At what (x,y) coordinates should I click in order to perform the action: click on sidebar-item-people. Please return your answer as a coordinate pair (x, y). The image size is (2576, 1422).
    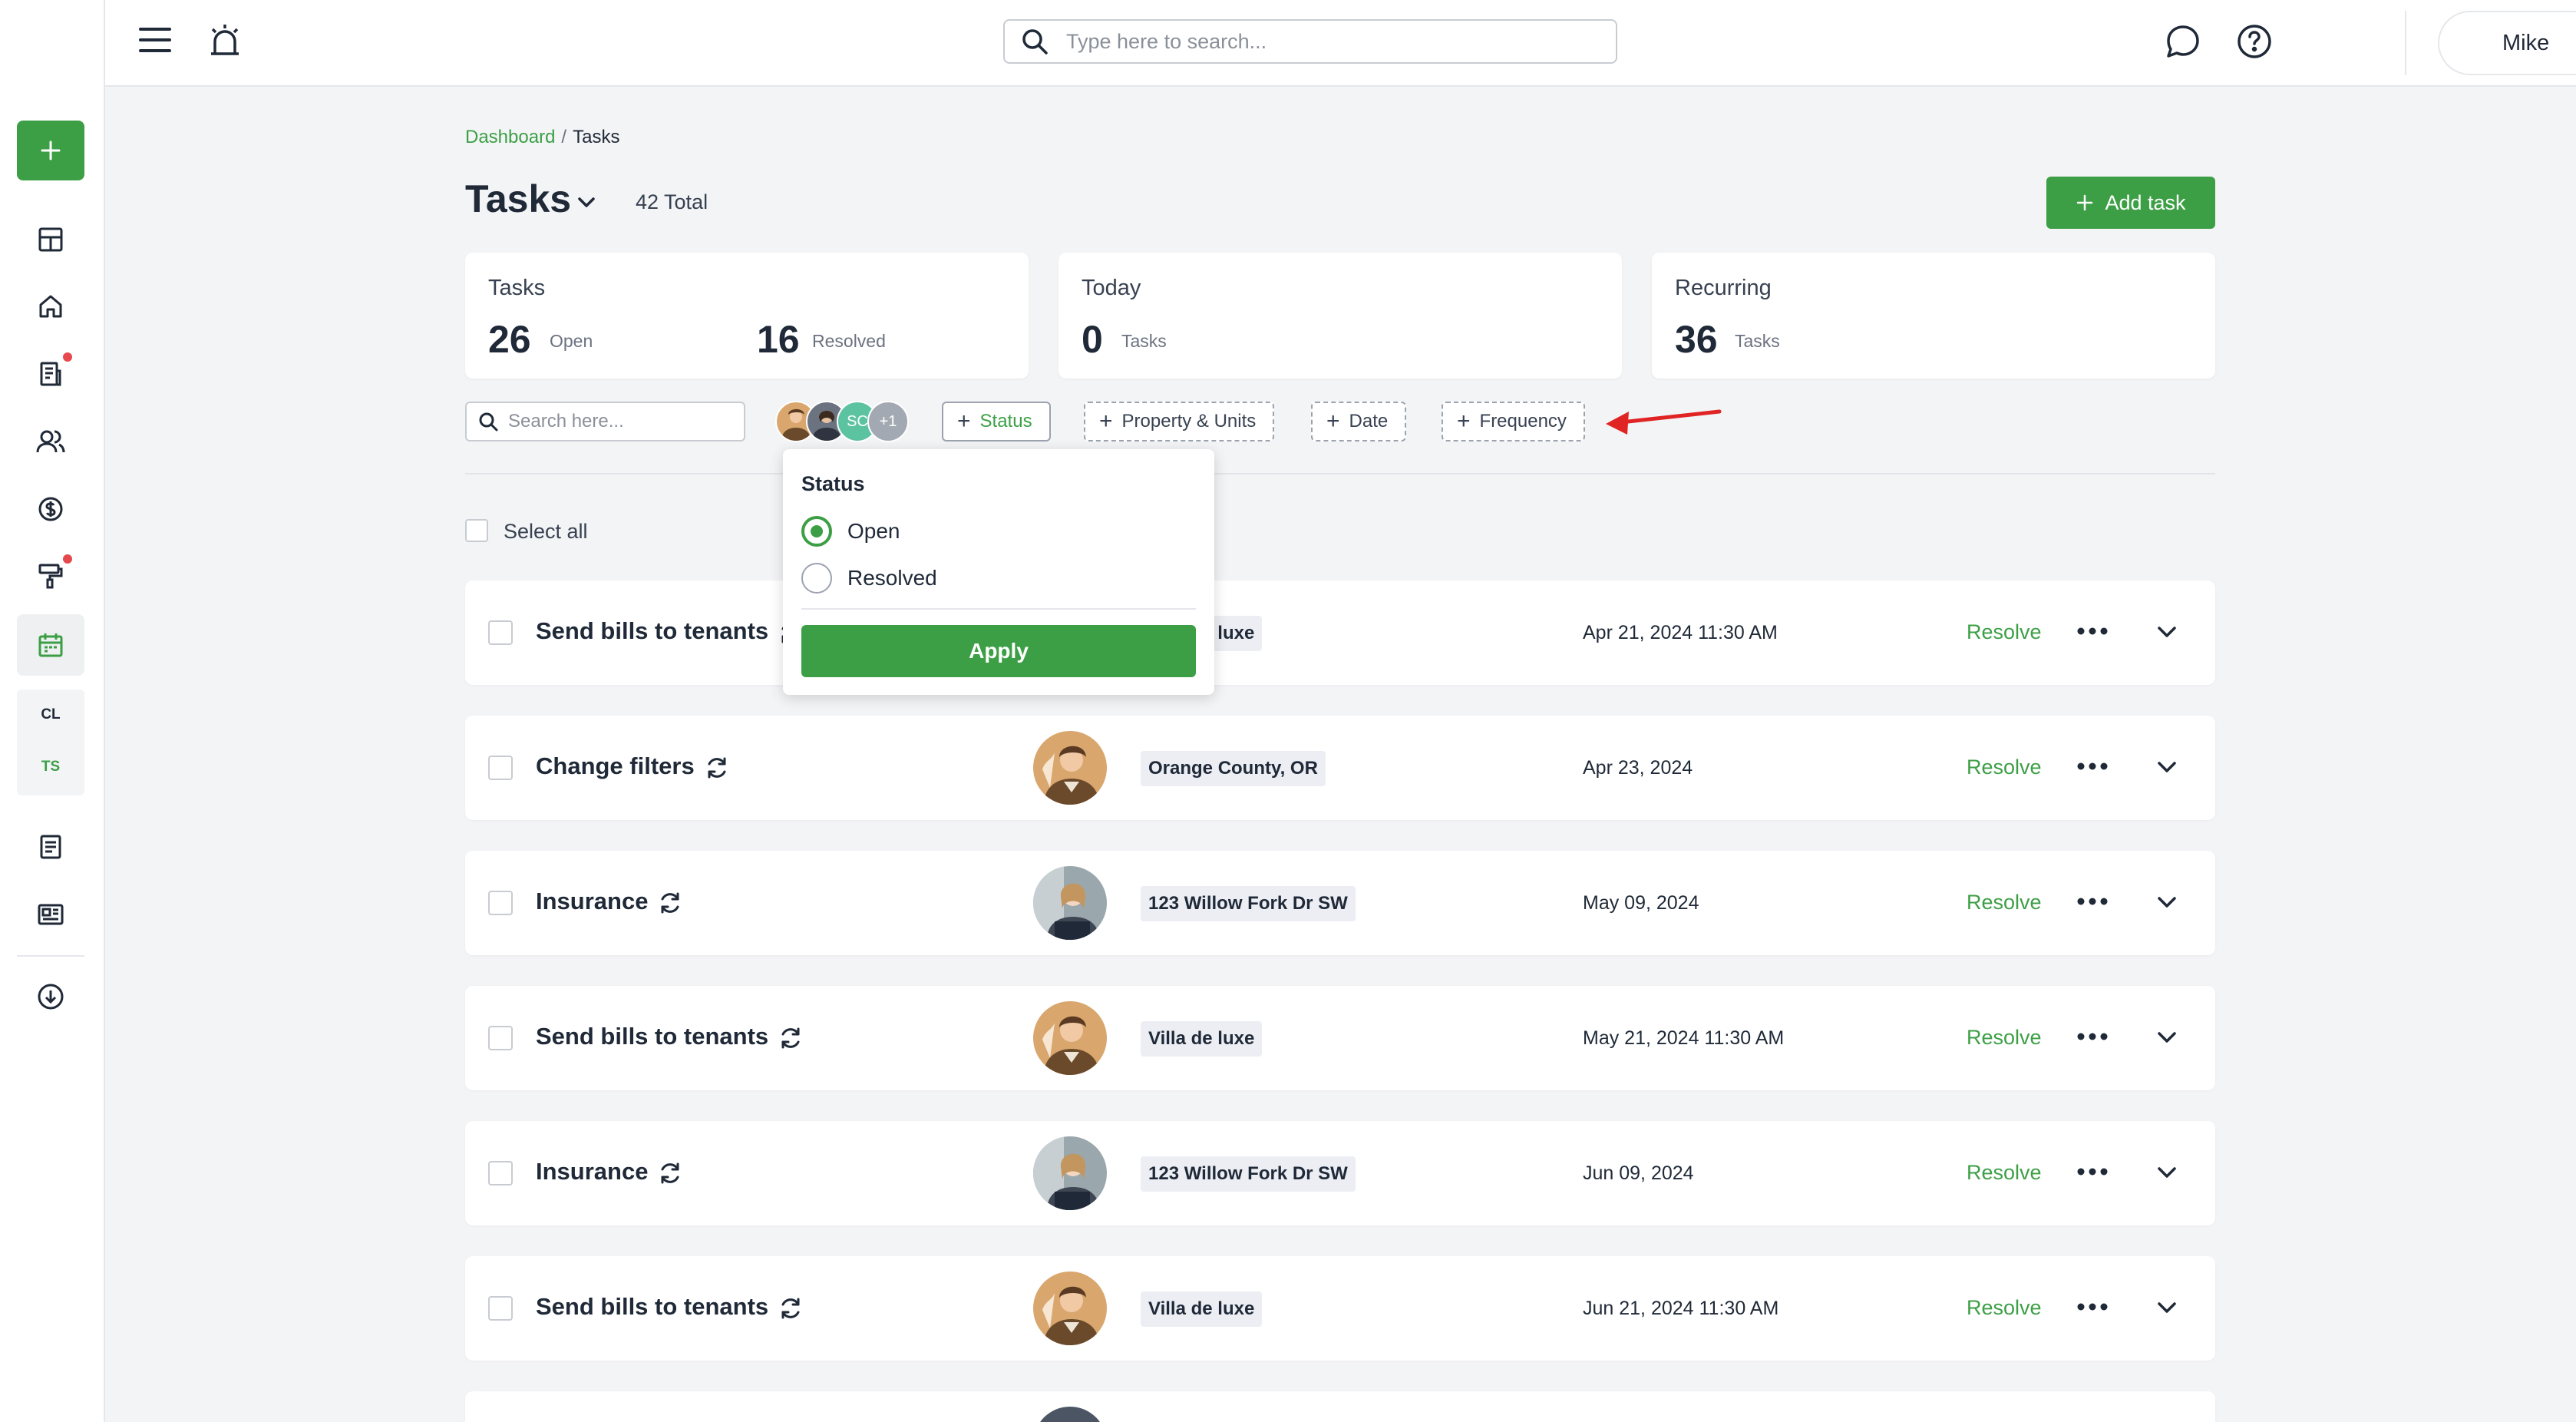
    Looking at the image, I should click on (51, 441).